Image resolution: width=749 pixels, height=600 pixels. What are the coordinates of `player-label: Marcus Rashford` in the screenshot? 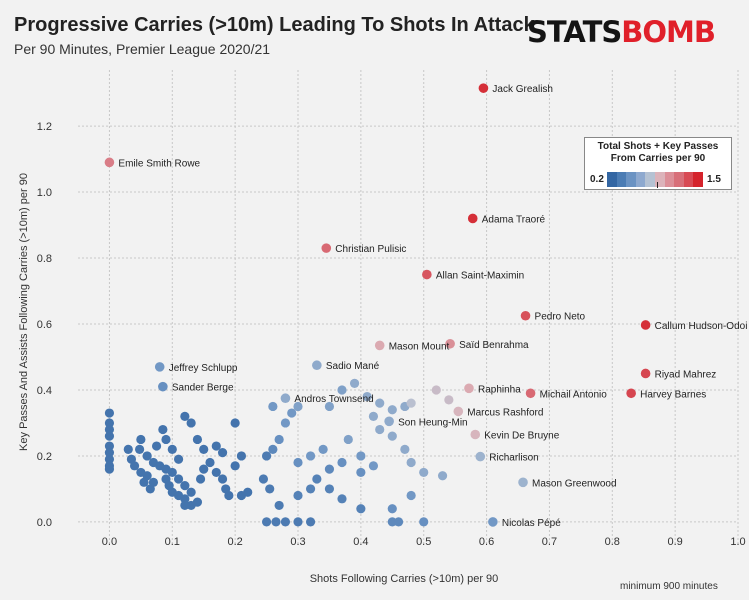 It's located at (505, 412).